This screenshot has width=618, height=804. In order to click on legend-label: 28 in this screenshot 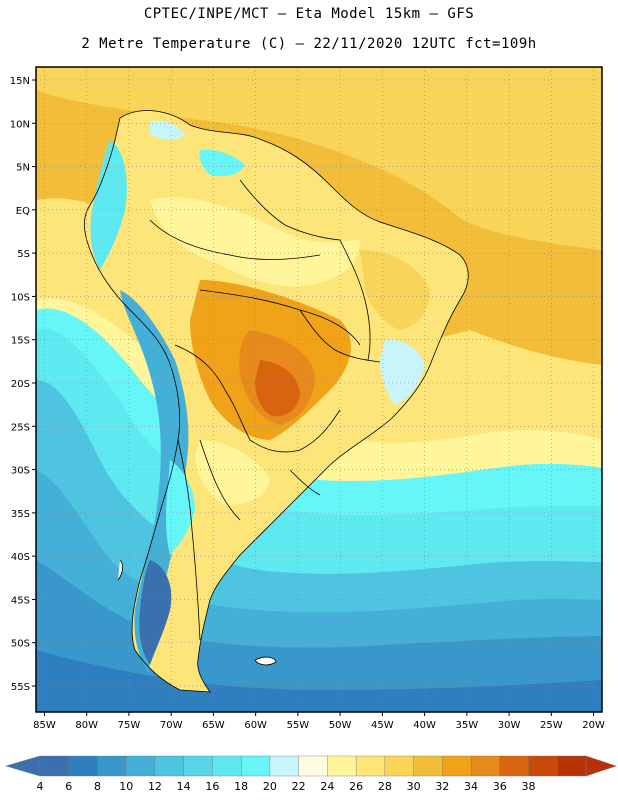, I will do `click(385, 786)`.